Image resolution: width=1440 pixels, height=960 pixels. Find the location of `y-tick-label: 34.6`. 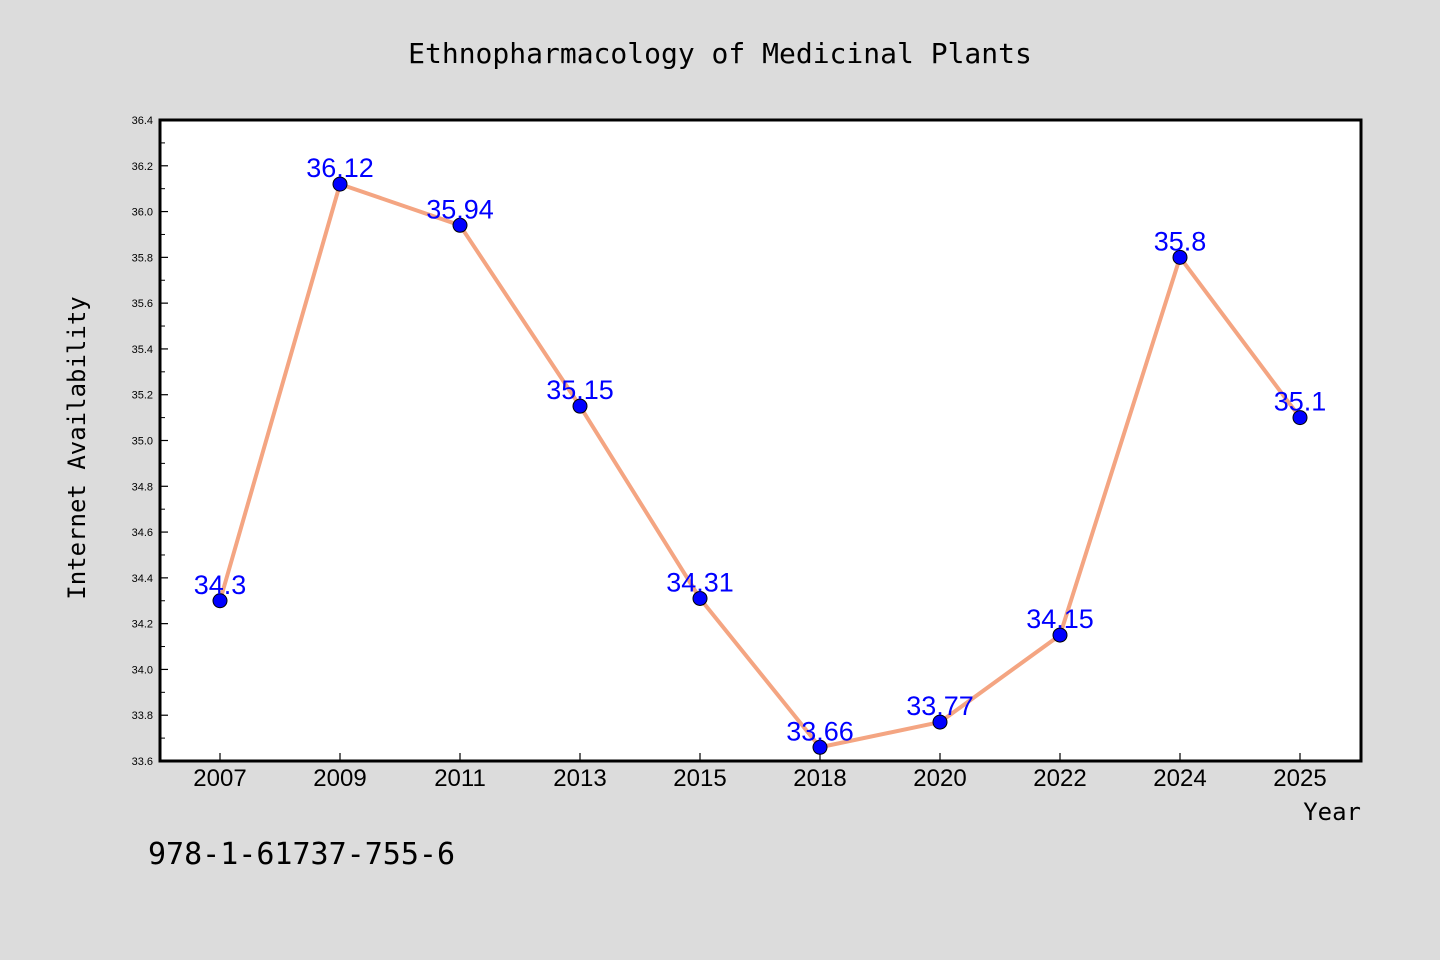

y-tick-label: 34.6 is located at coordinates (142, 533).